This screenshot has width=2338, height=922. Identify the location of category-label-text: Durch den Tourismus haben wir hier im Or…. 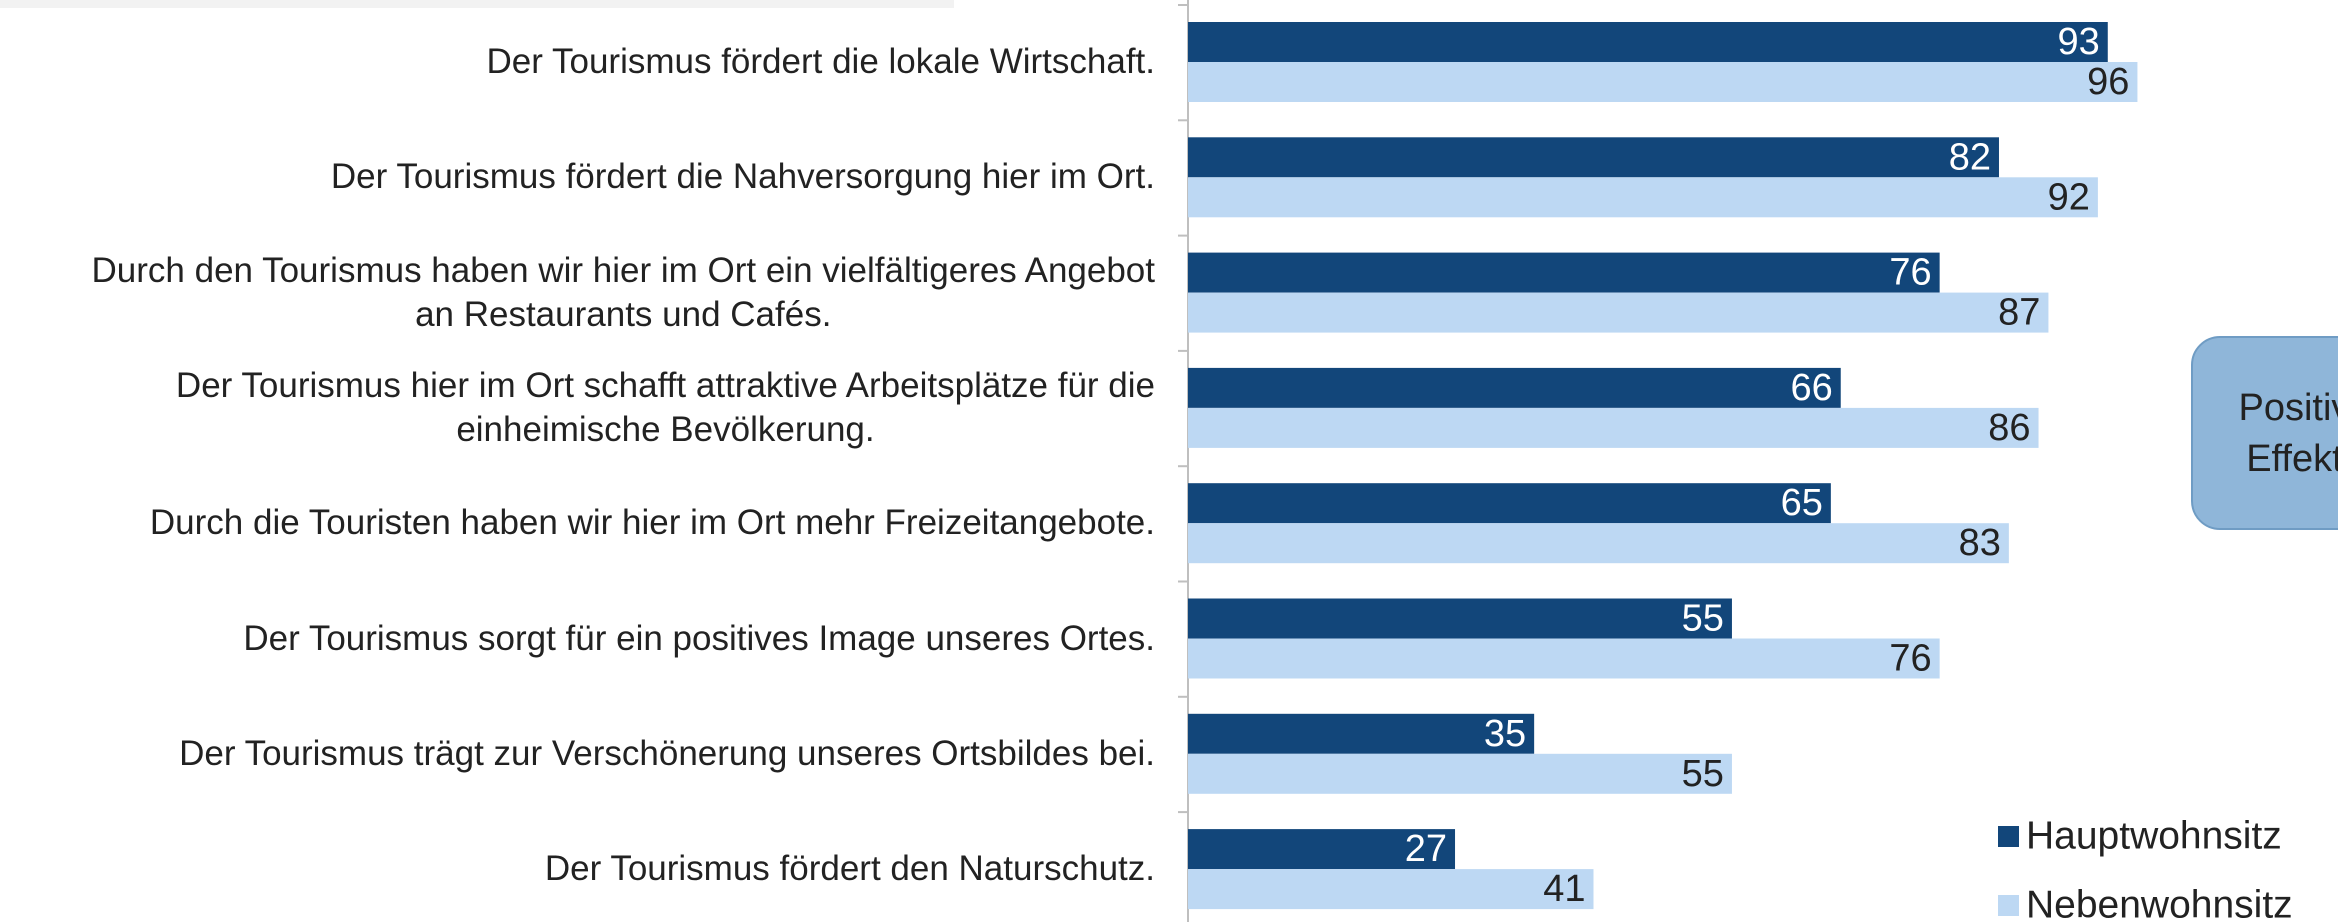
(623, 292).